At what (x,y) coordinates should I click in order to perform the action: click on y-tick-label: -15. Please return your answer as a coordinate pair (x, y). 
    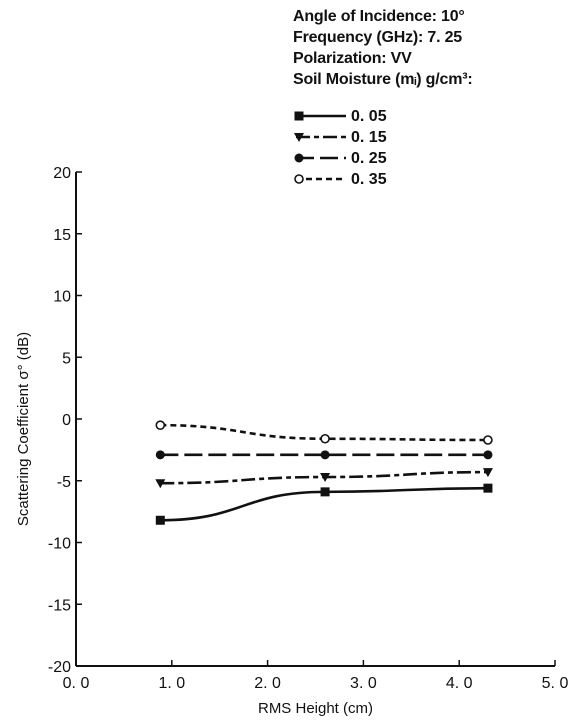
    Looking at the image, I should click on (59, 605).